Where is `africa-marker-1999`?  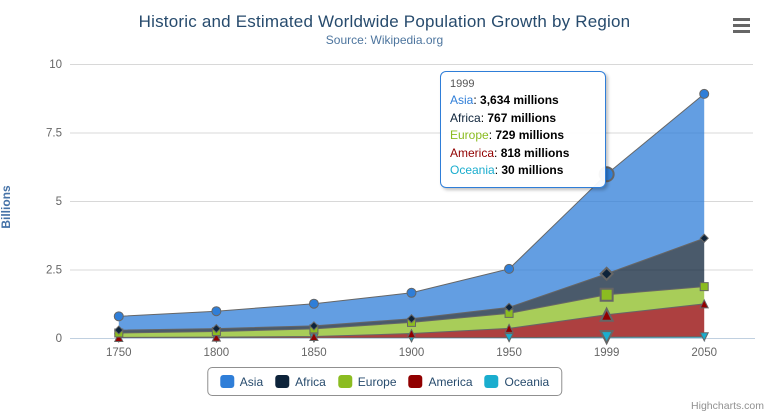 africa-marker-1999 is located at coordinates (607, 274).